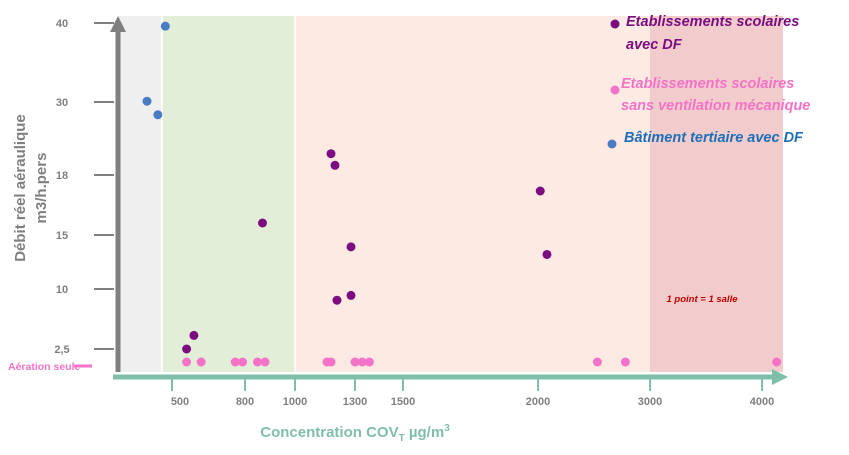 Image resolution: width=849 pixels, height=455 pixels. What do you see at coordinates (403, 402) in the screenshot?
I see `x-tick-label: 1500` at bounding box center [403, 402].